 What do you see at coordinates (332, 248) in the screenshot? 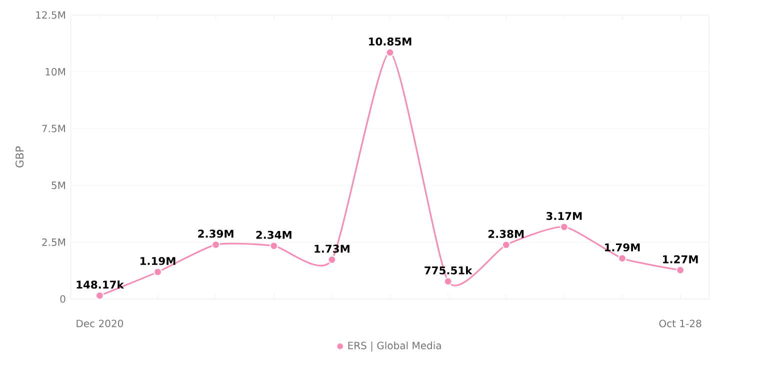
I see `data-label: 1.73M` at bounding box center [332, 248].